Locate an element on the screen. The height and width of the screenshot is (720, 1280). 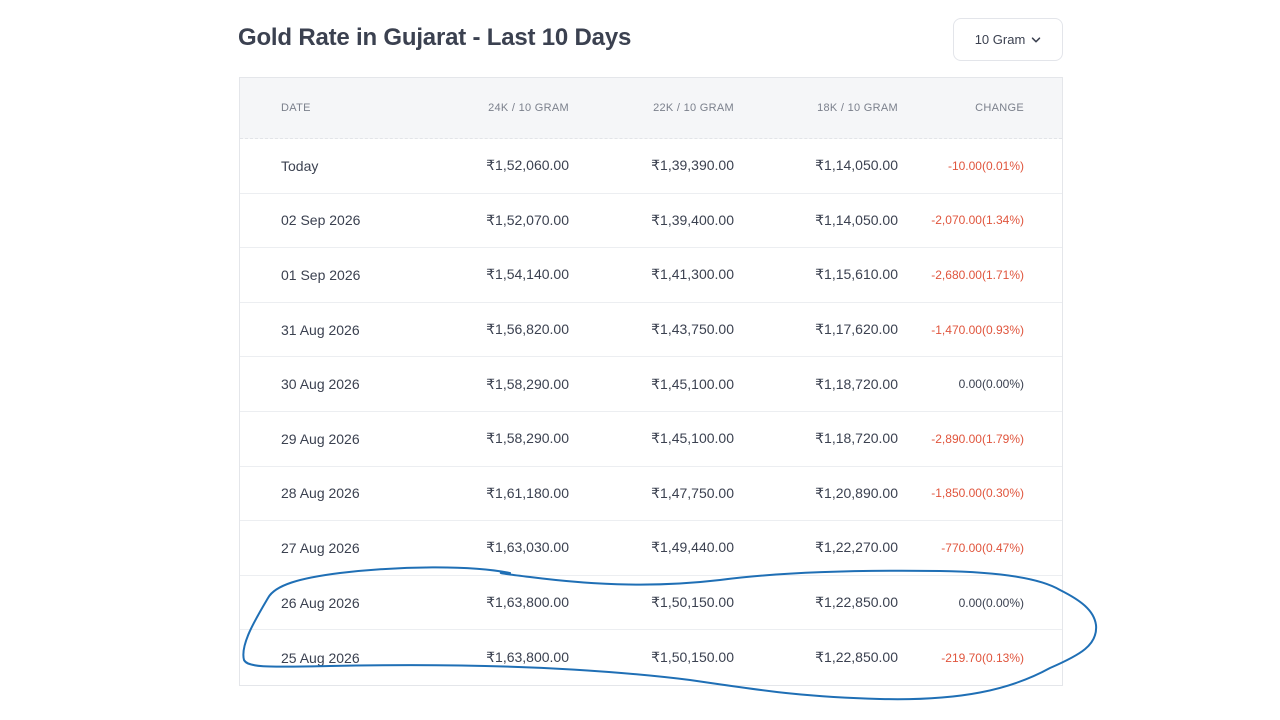
rate-24k-cell: ₹1,54,140.00 is located at coordinates (527, 274).